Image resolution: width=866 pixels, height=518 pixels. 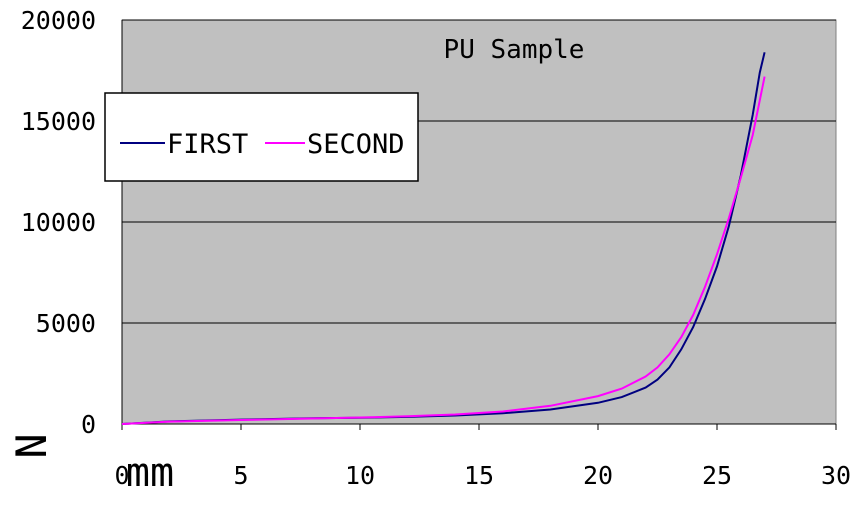 I want to click on x-tick-label: 0, so click(x=121, y=475).